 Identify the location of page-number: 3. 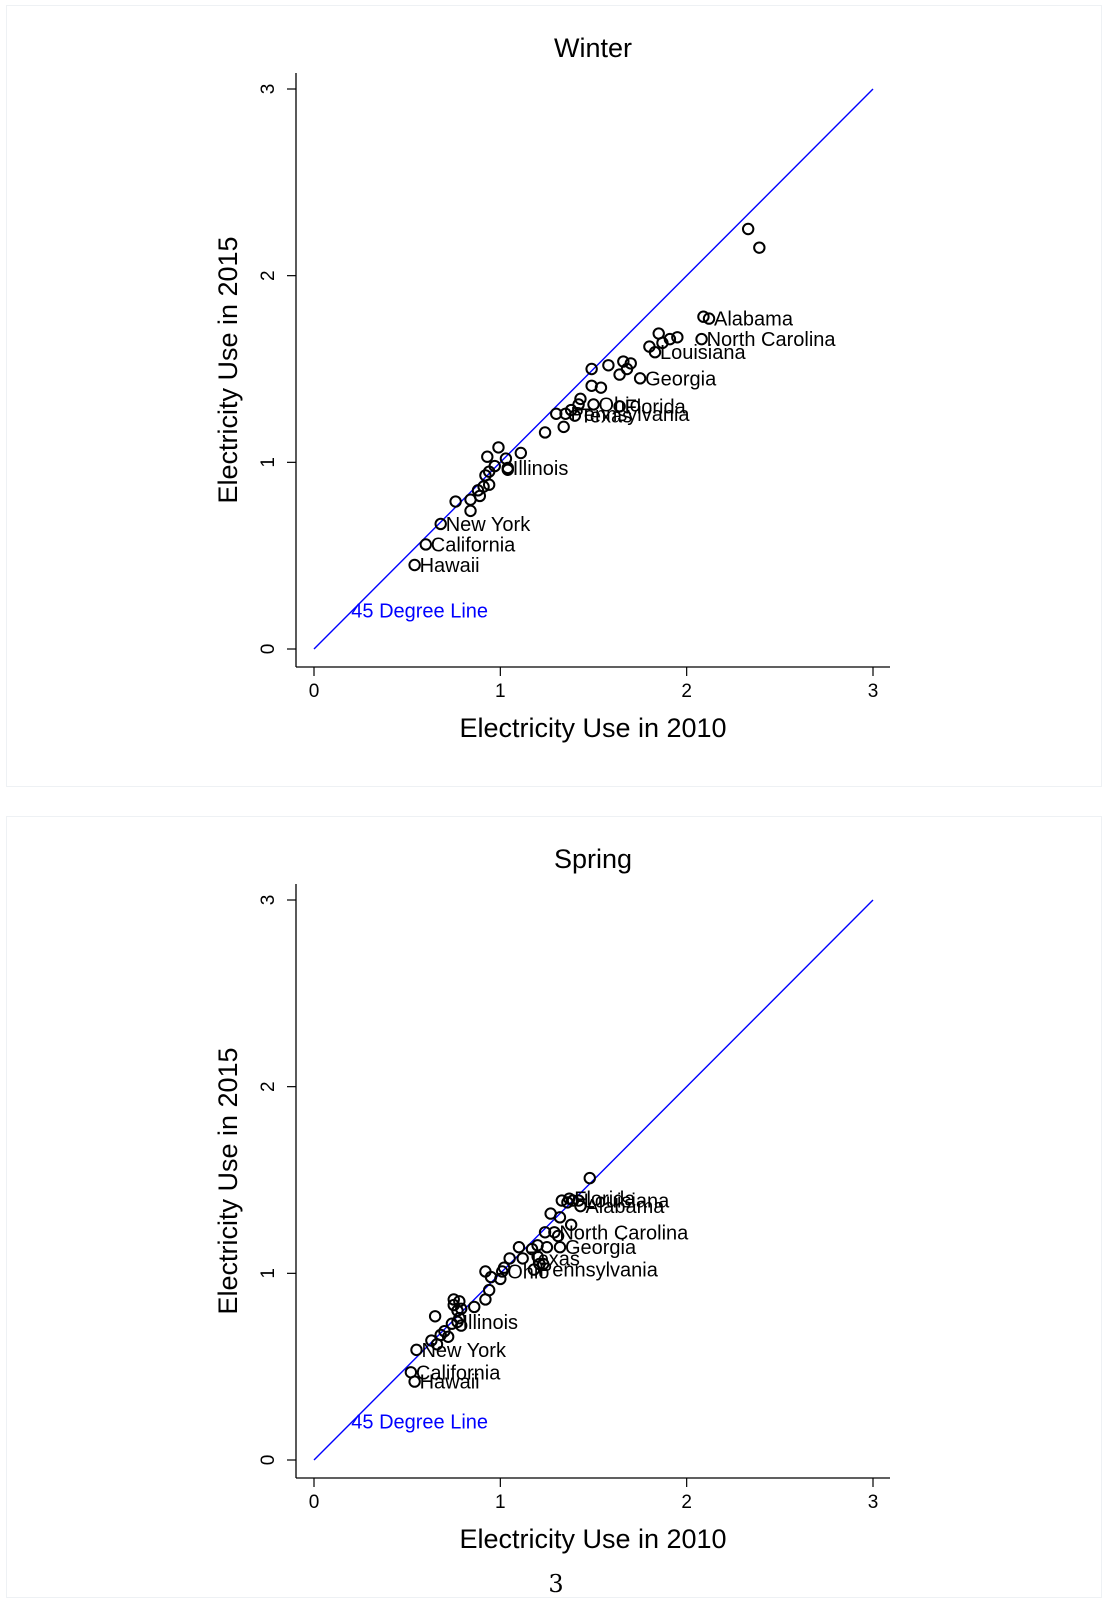
(556, 1584).